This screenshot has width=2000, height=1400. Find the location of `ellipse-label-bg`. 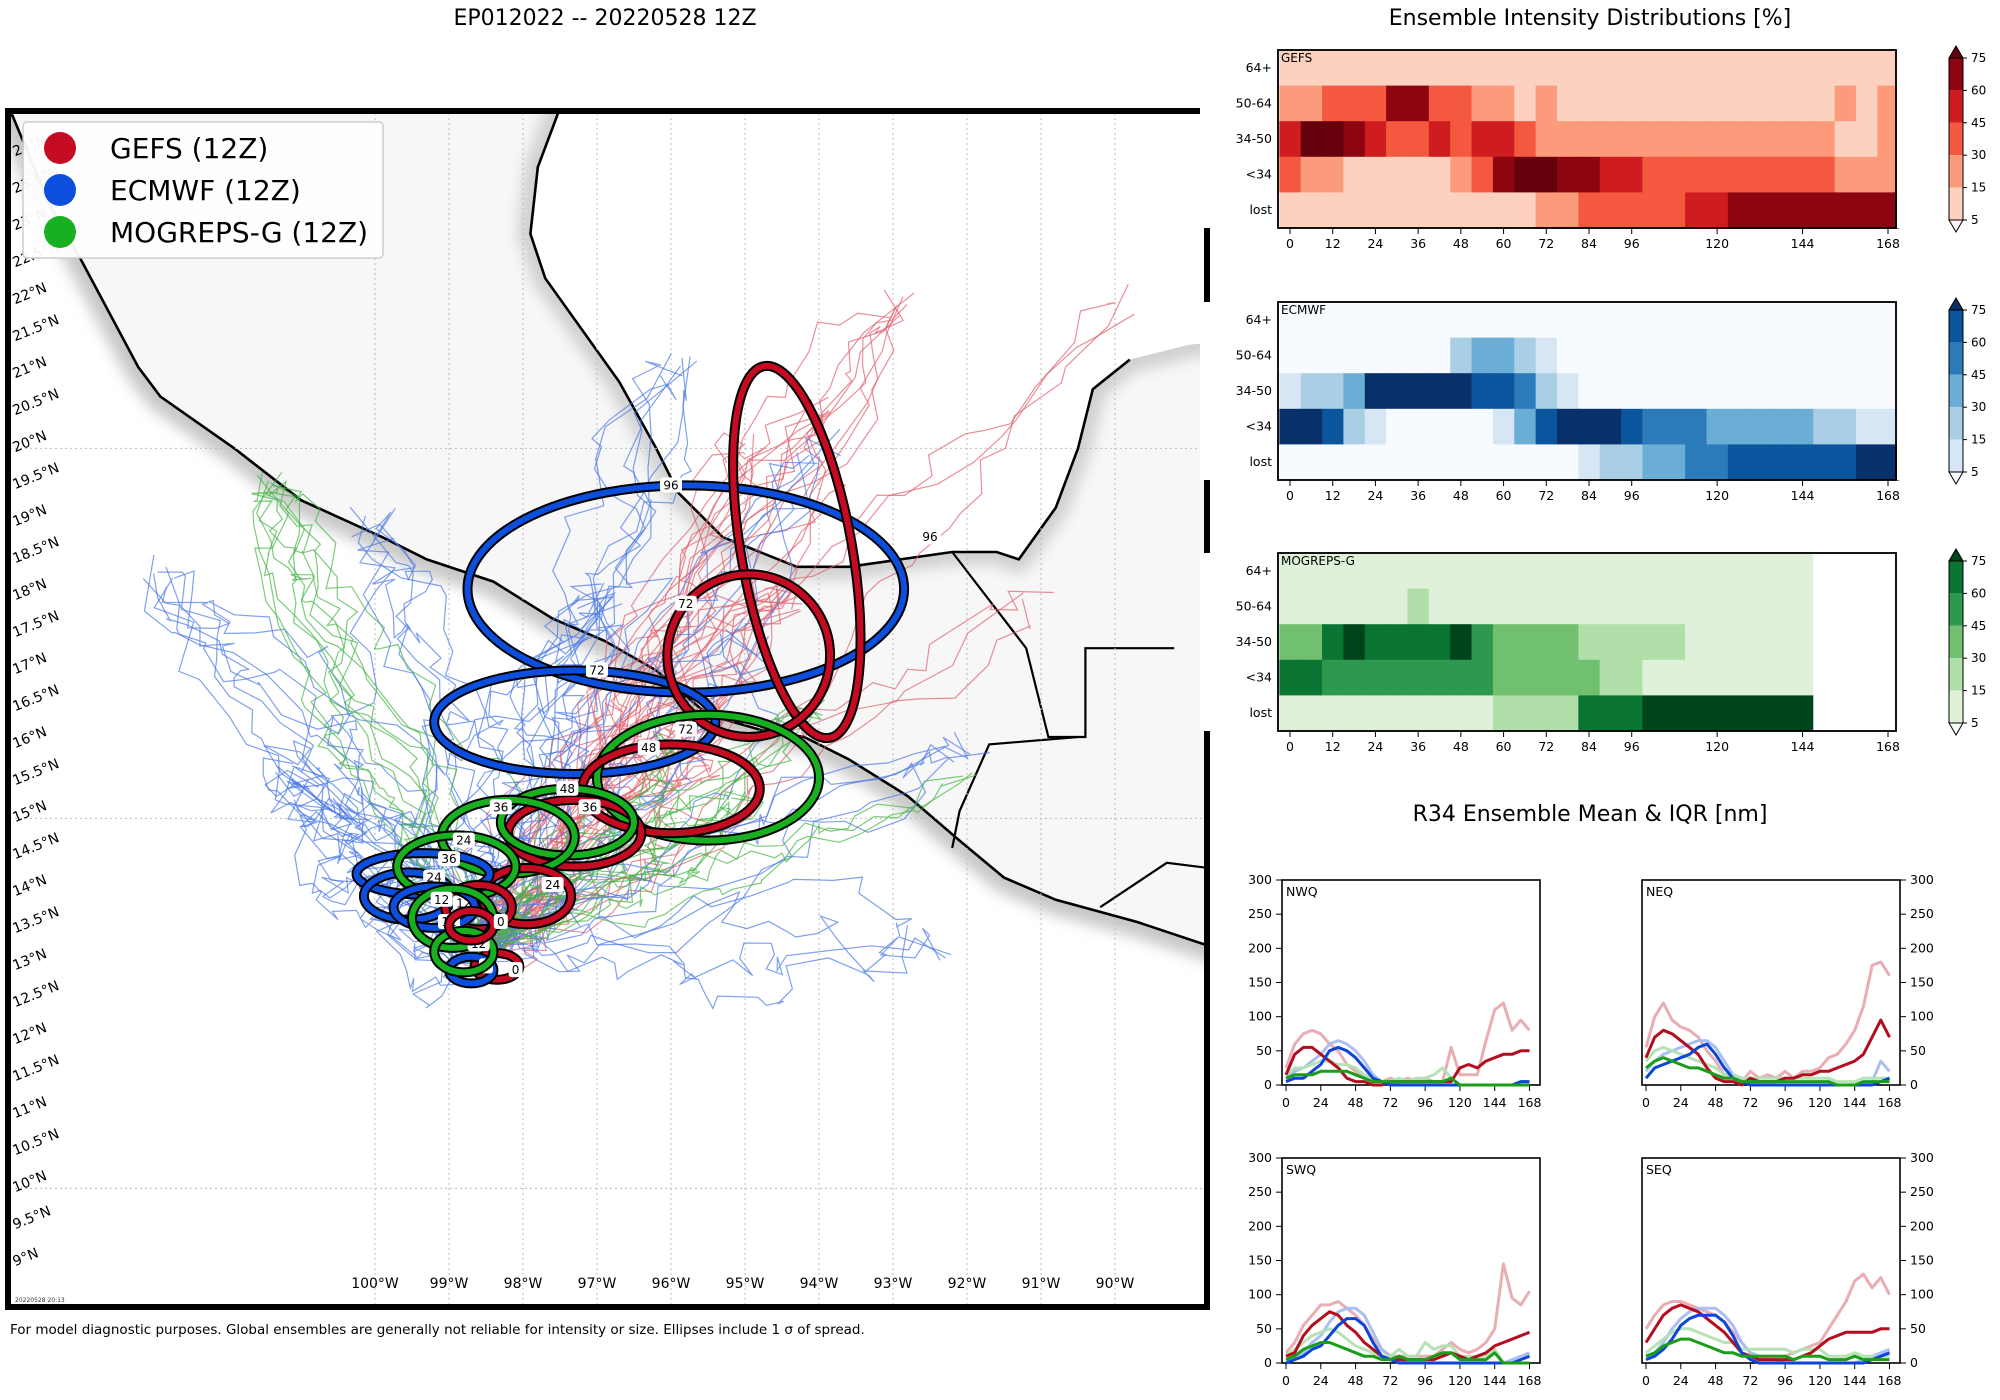

ellipse-label-bg is located at coordinates (589, 807).